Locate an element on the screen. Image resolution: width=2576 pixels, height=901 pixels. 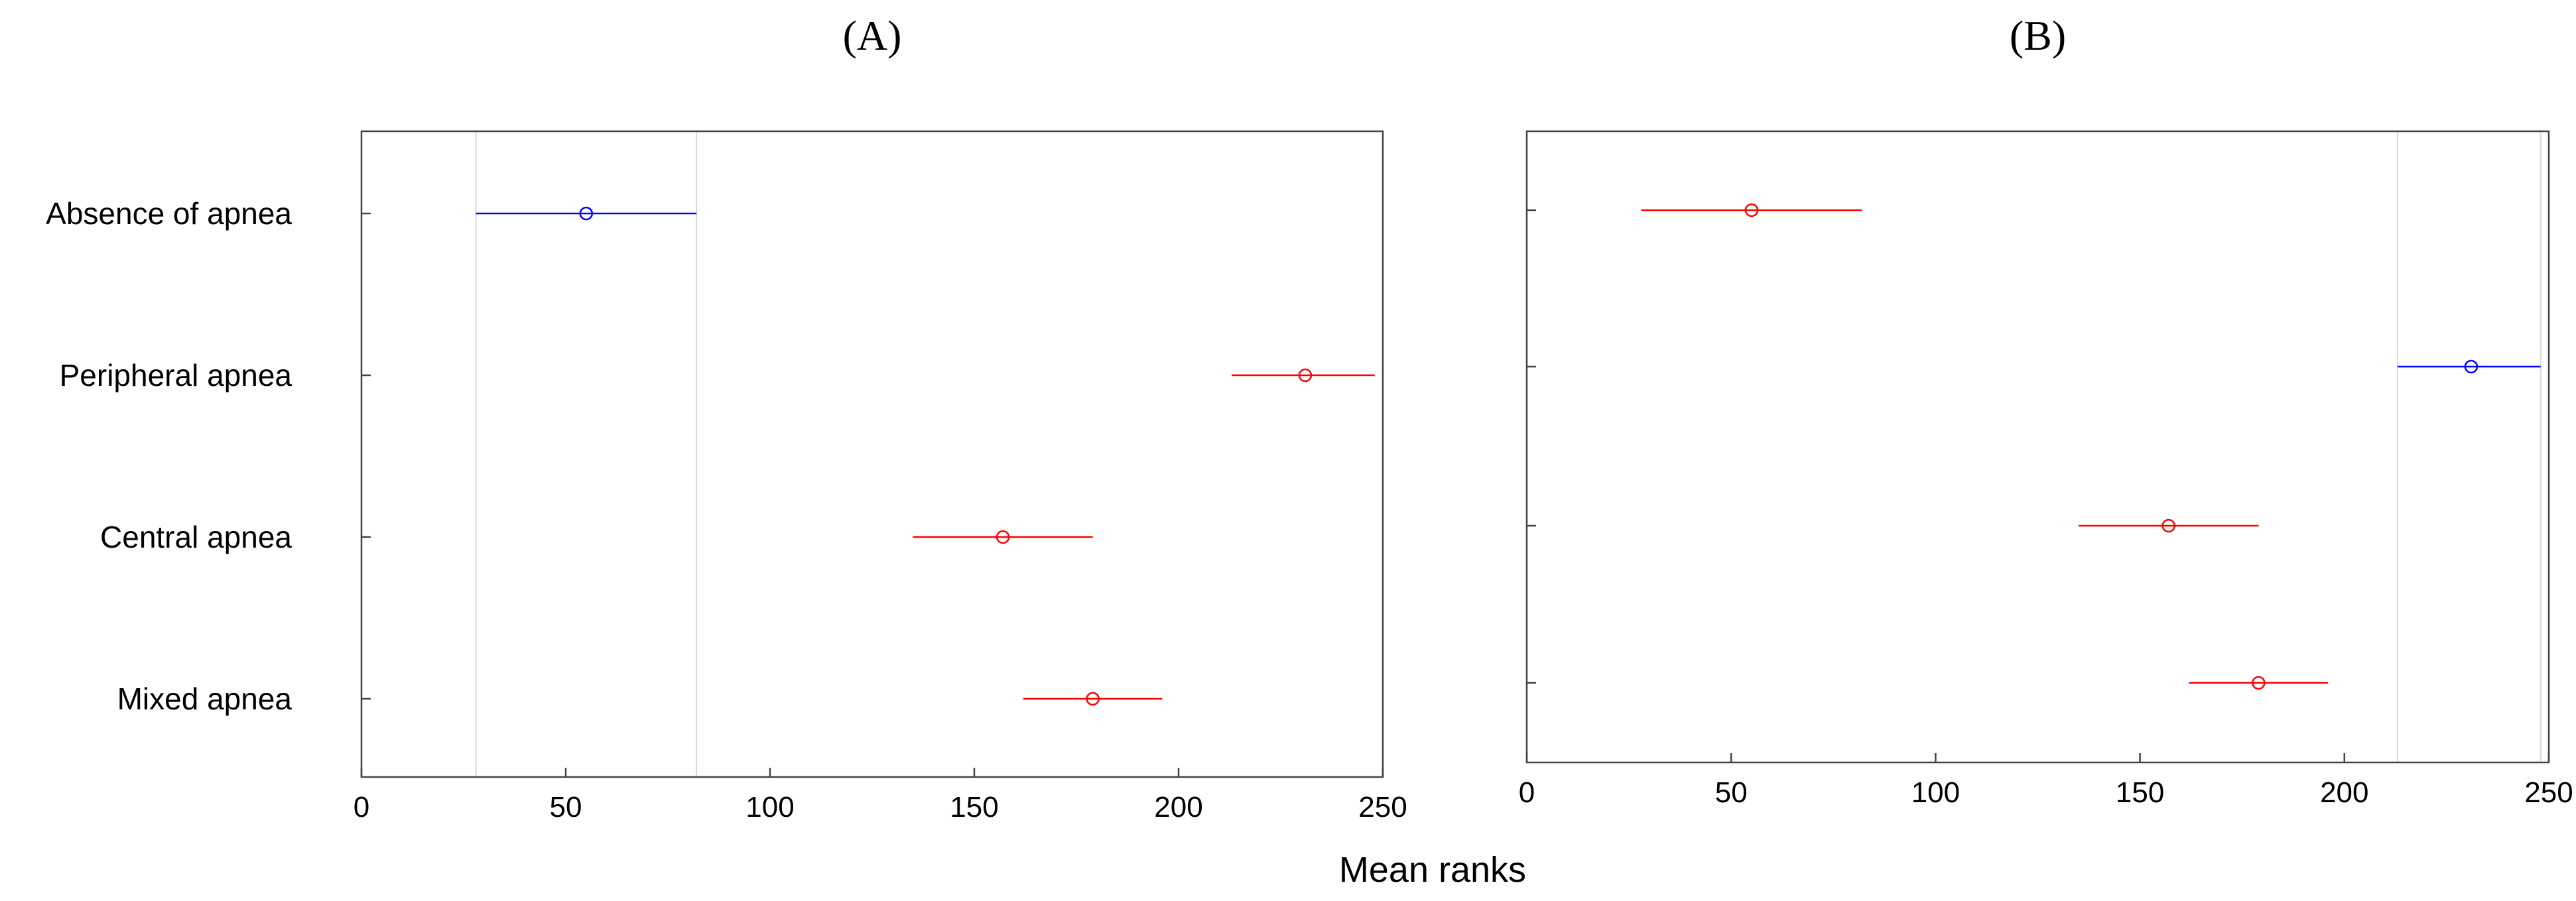
x-axis-title: Mean ranks is located at coordinates (1433, 870).